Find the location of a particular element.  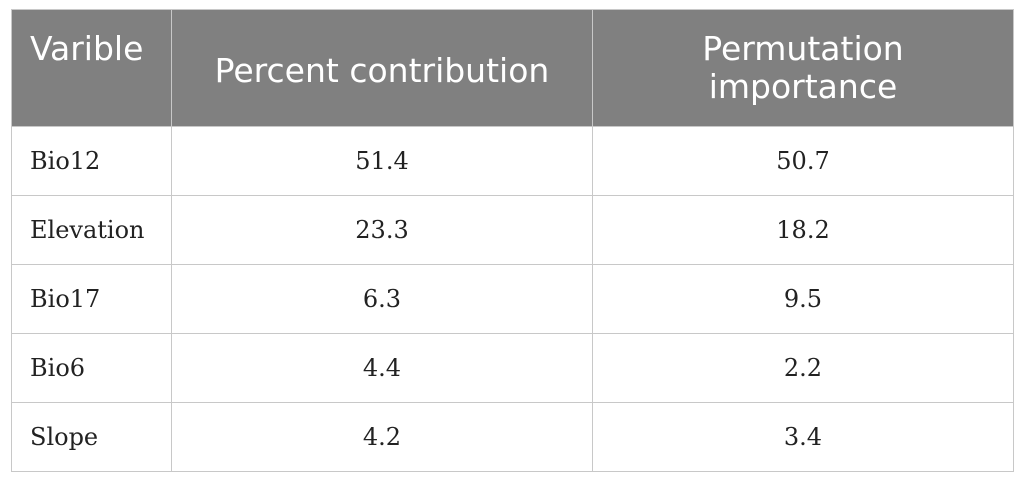

cell-percent-contribution: 4.4 is located at coordinates (382, 368).